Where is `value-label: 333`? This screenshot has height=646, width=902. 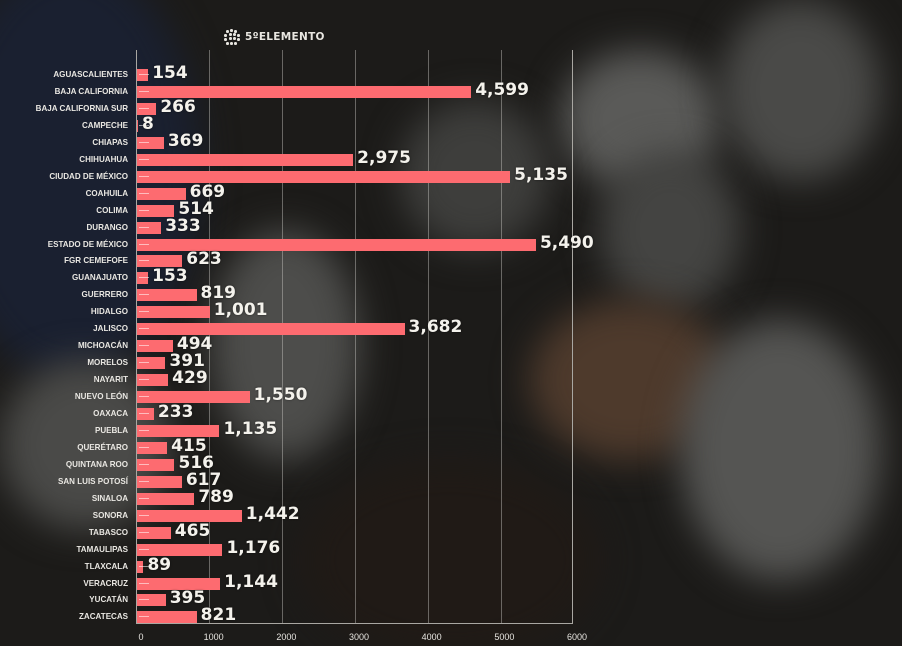 value-label: 333 is located at coordinates (183, 225).